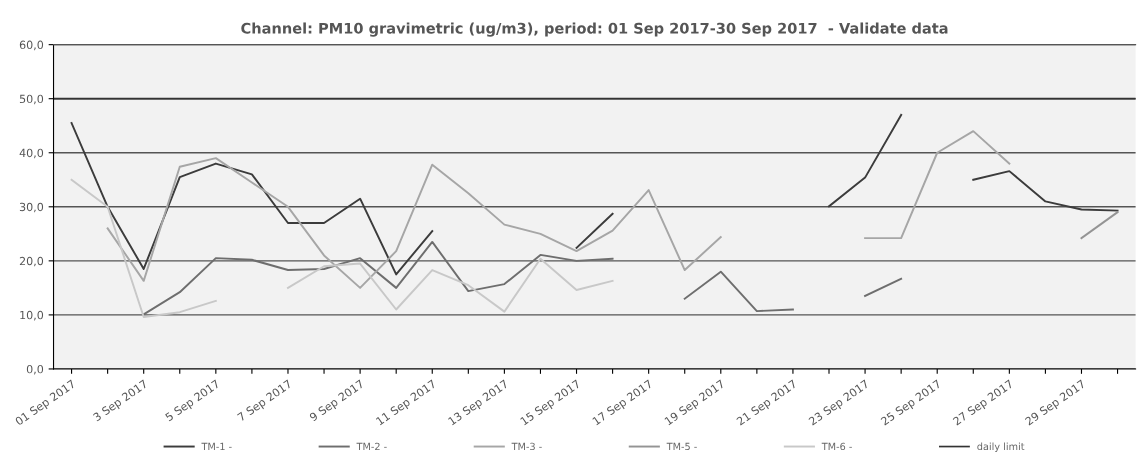 Image resolution: width=1139 pixels, height=470 pixels. I want to click on legend-label: TM-5 -, so click(681, 446).